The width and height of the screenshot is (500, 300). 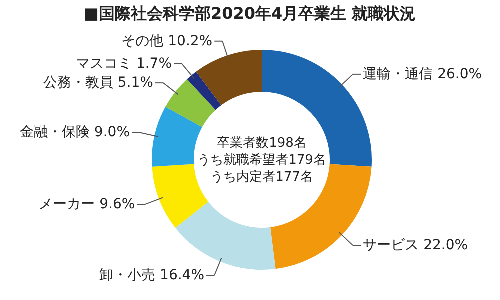 I want to click on slice-label: 金融・保険 9.0%, so click(x=75, y=132).